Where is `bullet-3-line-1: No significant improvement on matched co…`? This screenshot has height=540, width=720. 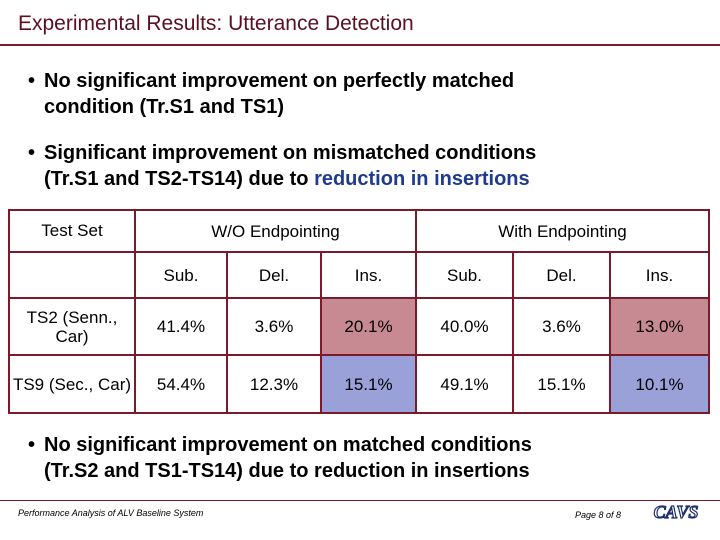
bullet-3-line-1: No significant improvement on matched co… is located at coordinates (288, 445).